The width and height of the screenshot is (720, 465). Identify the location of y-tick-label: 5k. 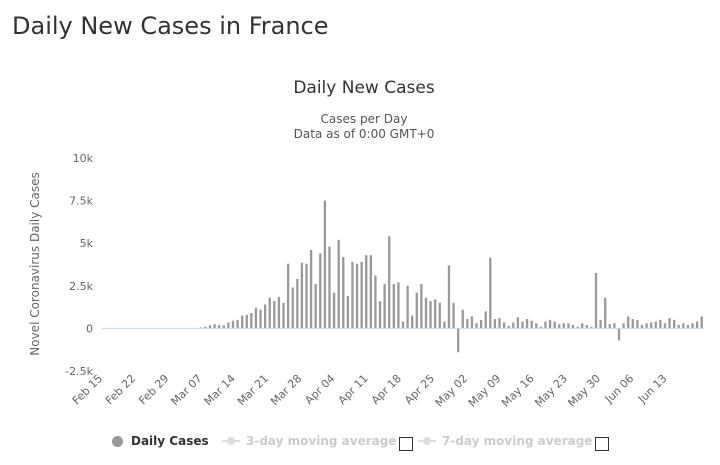
(87, 243).